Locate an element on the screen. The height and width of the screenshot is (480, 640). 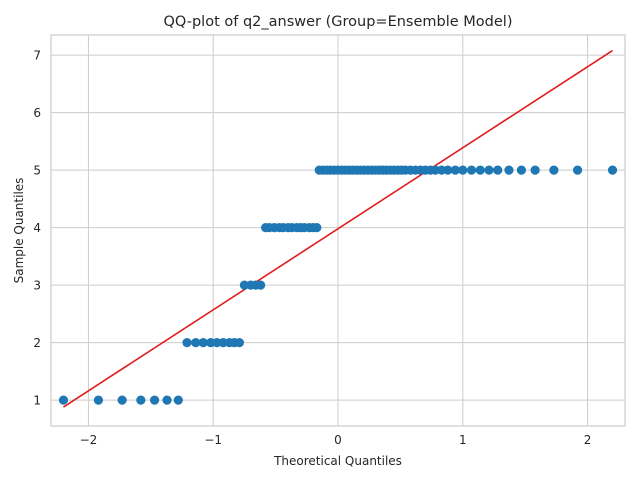
x-axis-ticks: −2 −1 0 1 2 is located at coordinates (336, 440).